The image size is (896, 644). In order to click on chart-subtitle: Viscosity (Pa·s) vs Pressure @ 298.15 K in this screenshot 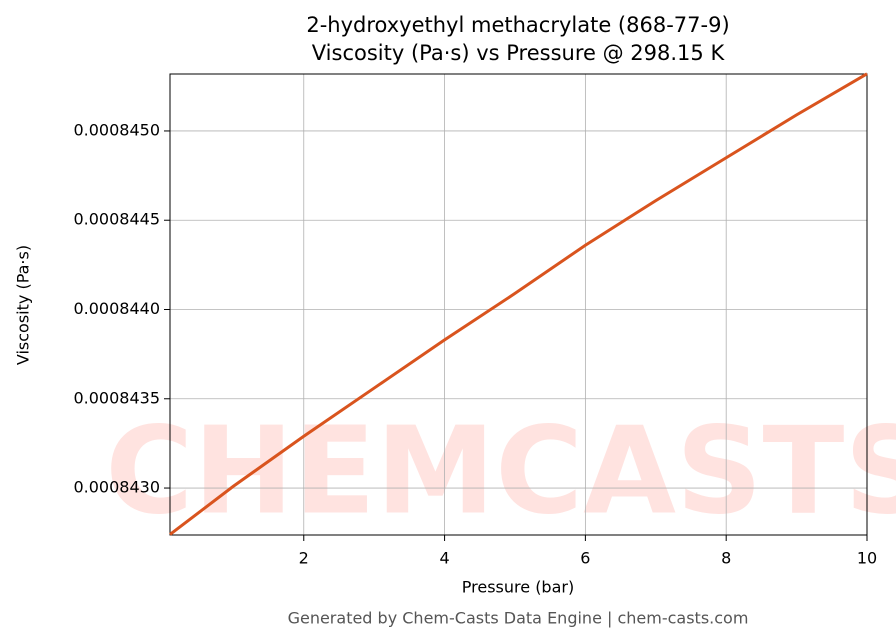, I will do `click(519, 53)`.